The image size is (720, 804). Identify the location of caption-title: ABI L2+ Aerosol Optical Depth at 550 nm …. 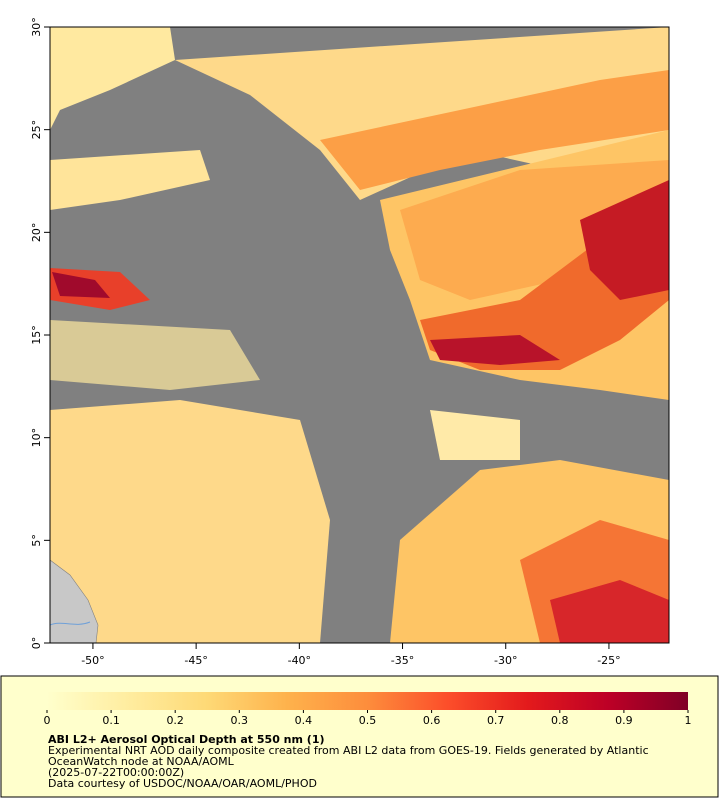
(186, 739).